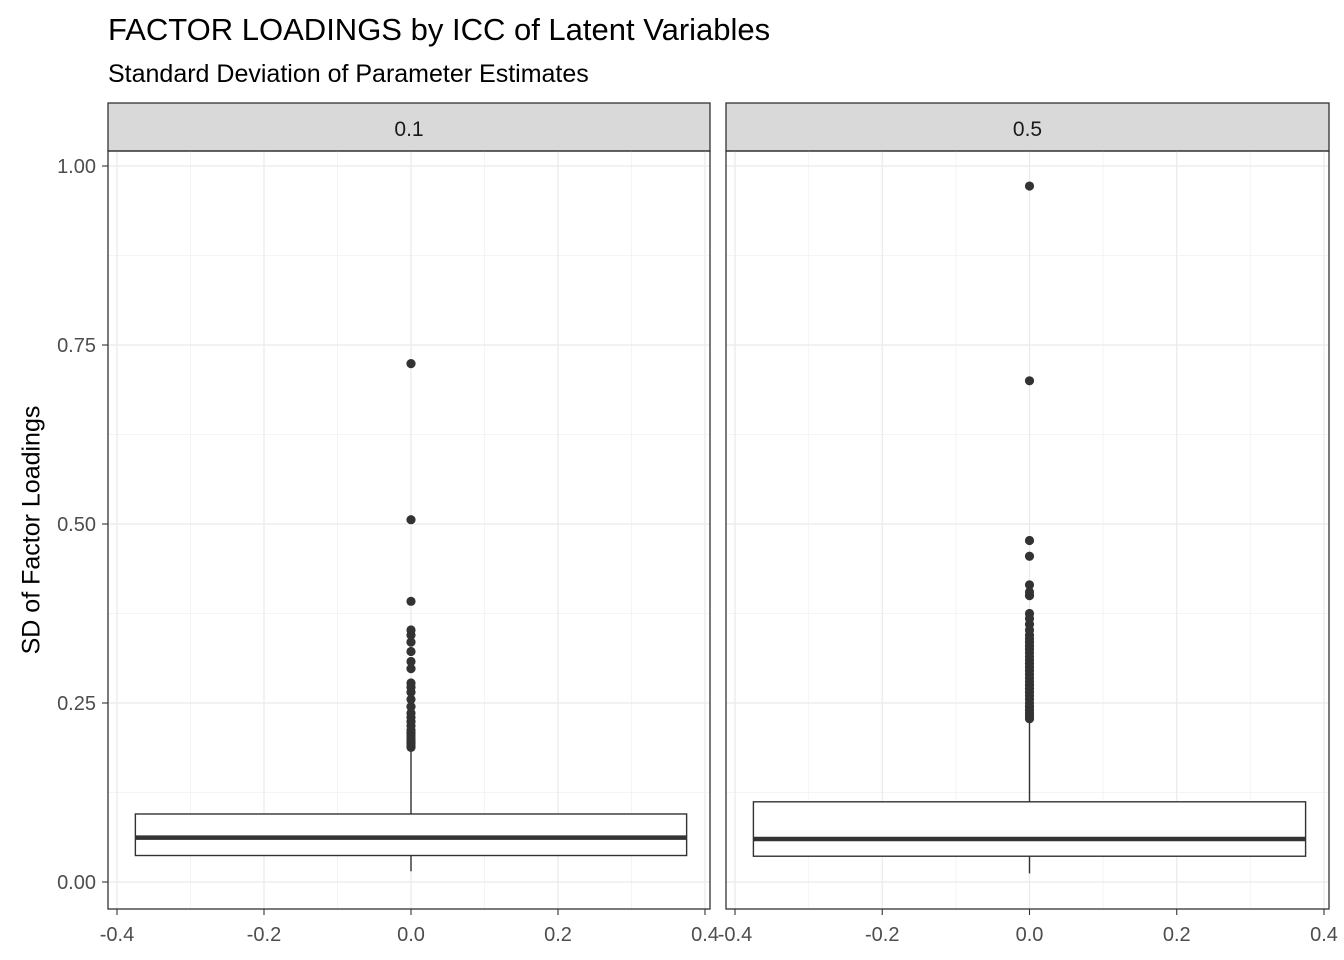 The width and height of the screenshot is (1344, 960). I want to click on y-axis: 0.00 0.25 0.50 0.75 1.00, so click(82, 525).